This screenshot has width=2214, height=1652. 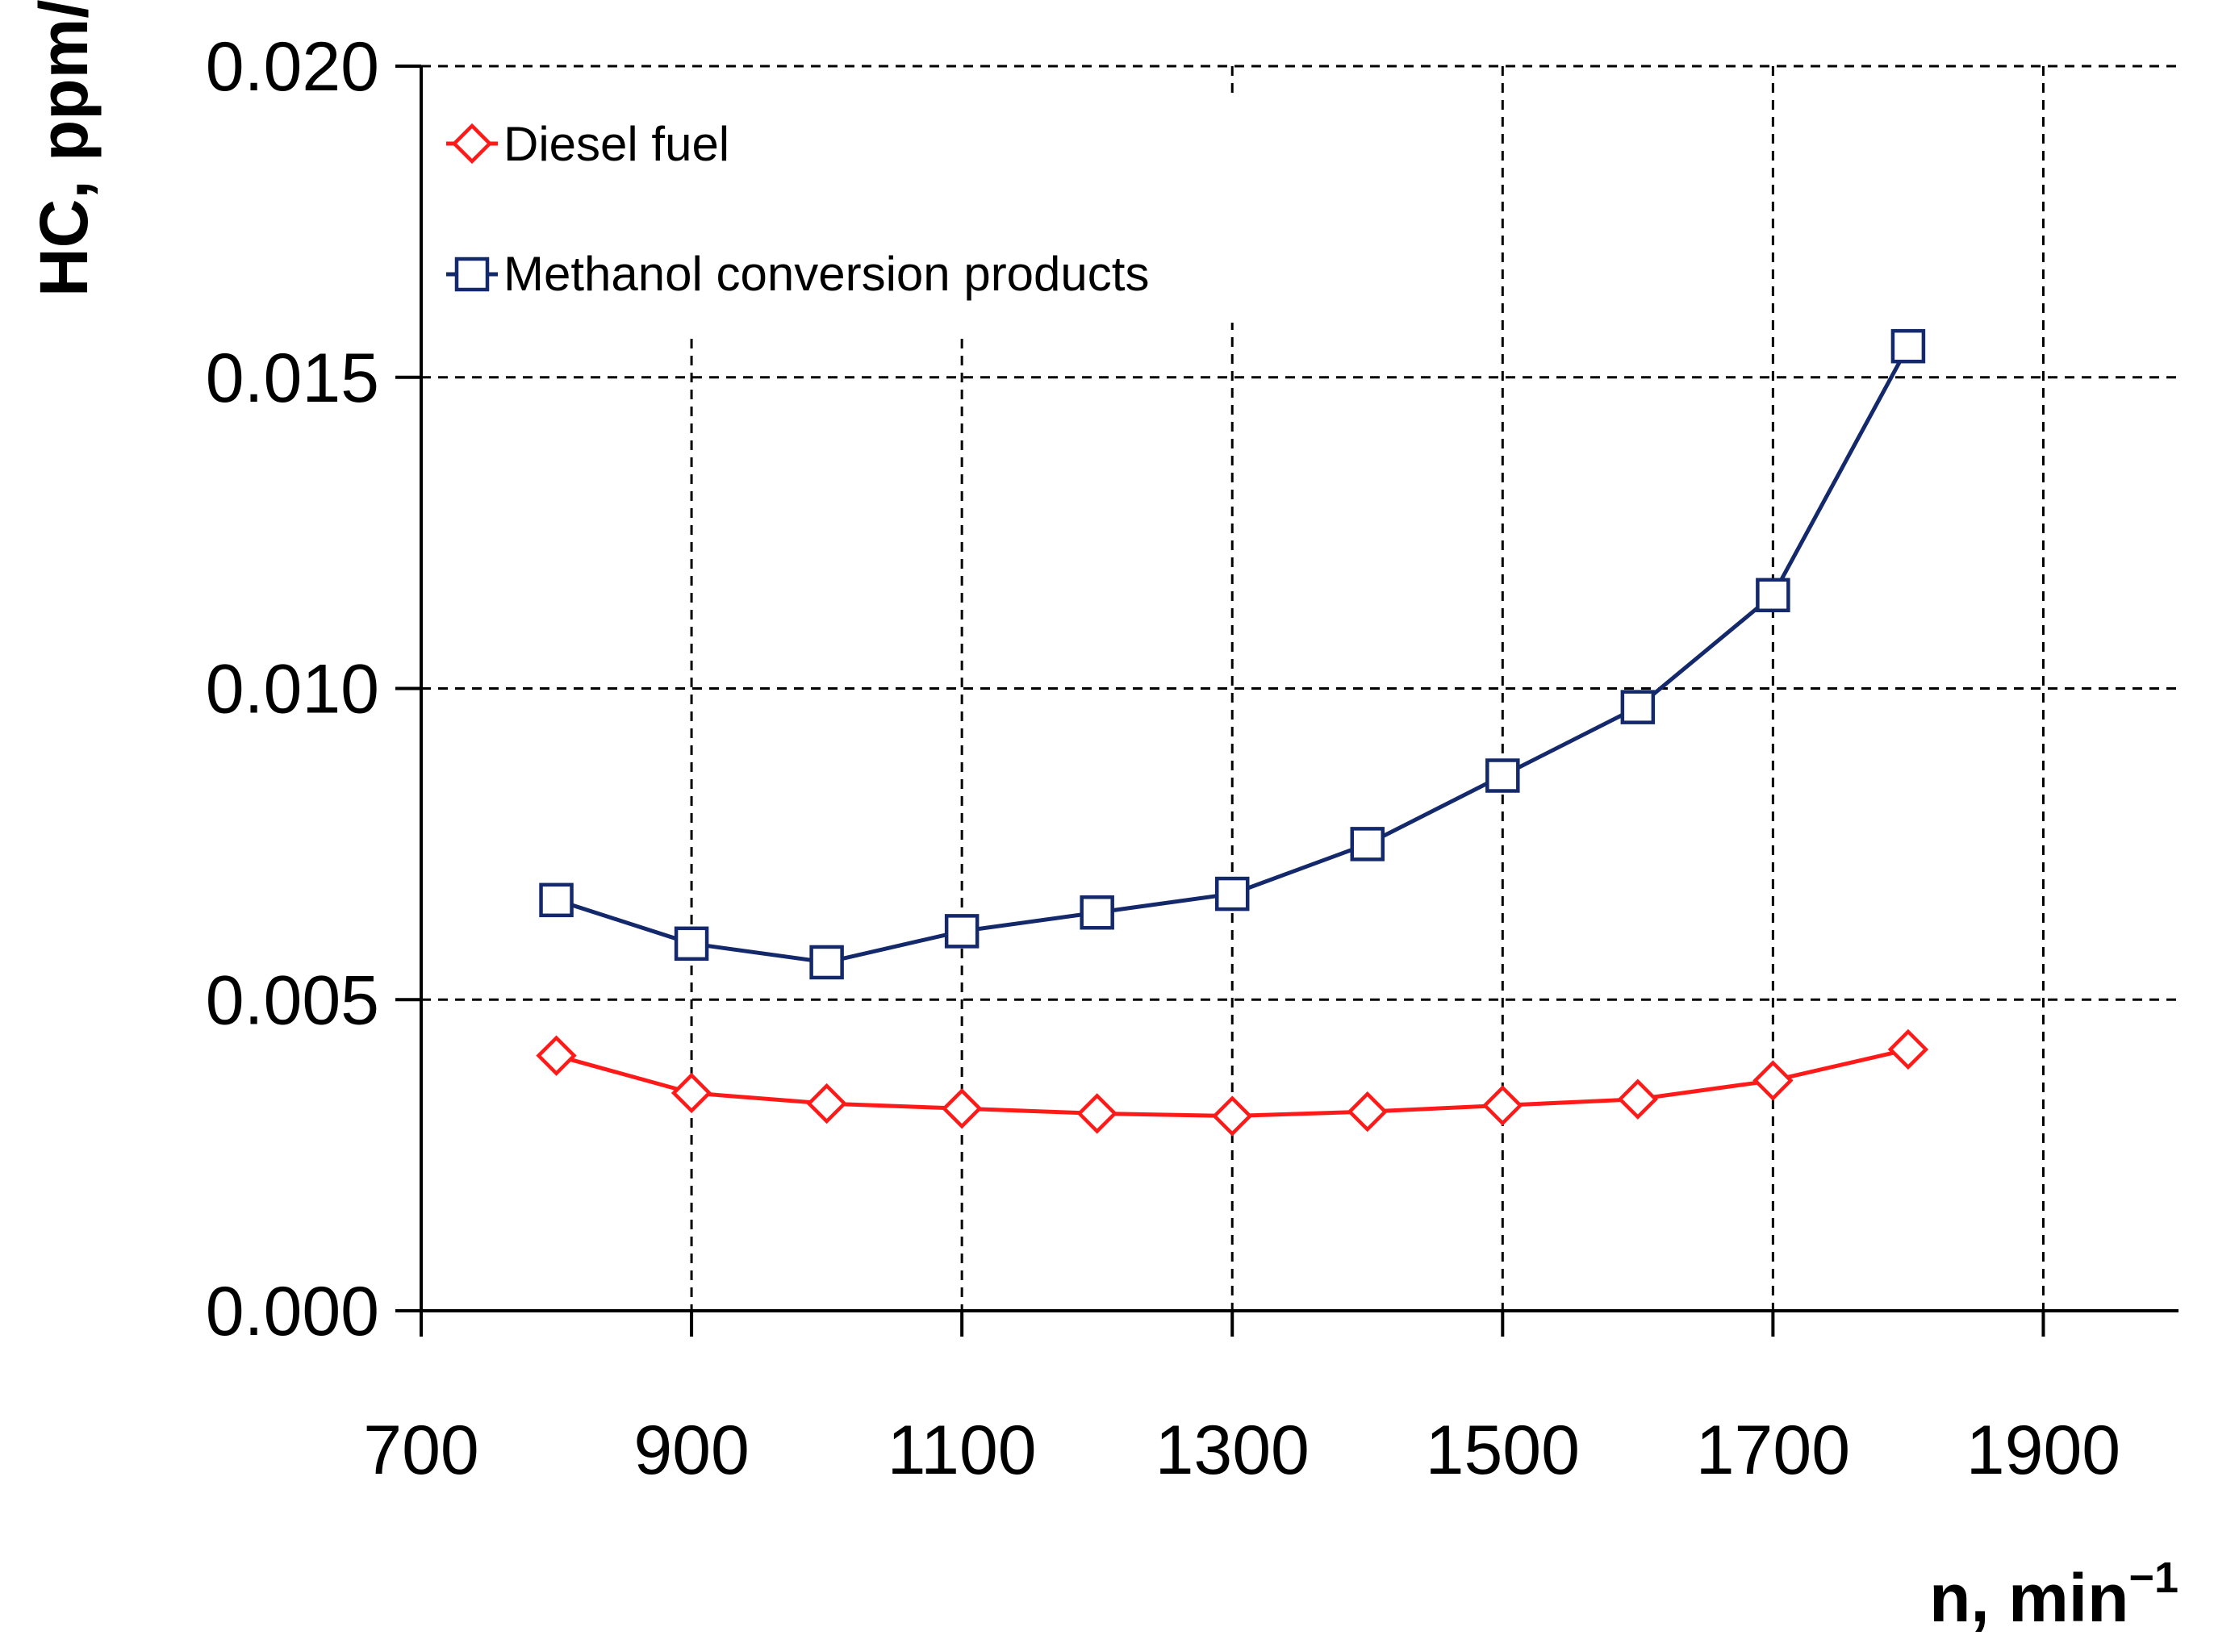 I want to click on x-tick-label-1: 900, so click(x=691, y=1451).